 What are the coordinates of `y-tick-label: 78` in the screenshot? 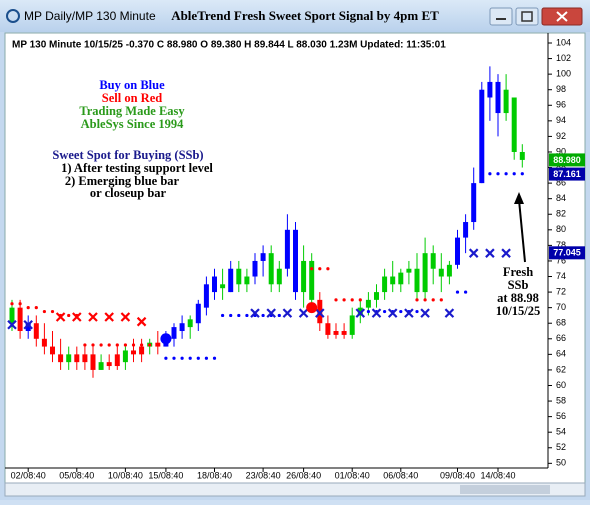 It's located at (561, 245).